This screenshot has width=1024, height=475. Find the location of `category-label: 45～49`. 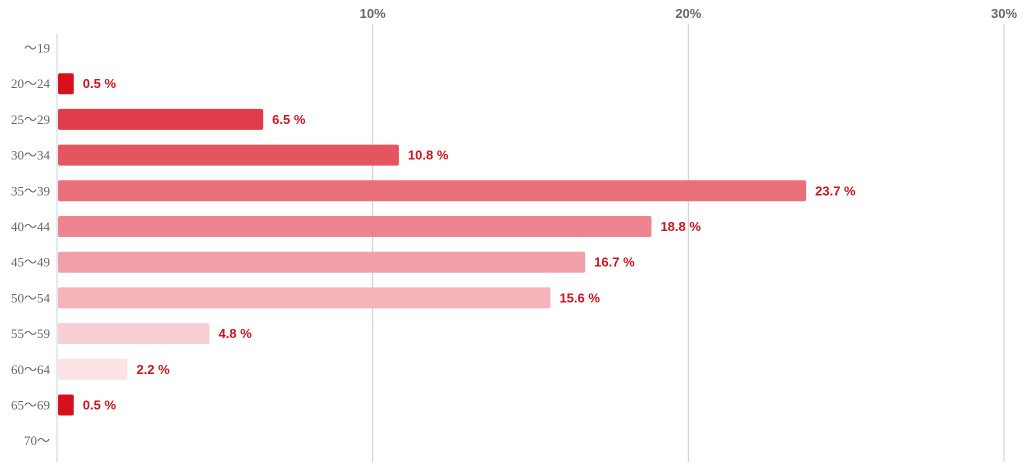

category-label: 45～49 is located at coordinates (30, 262).